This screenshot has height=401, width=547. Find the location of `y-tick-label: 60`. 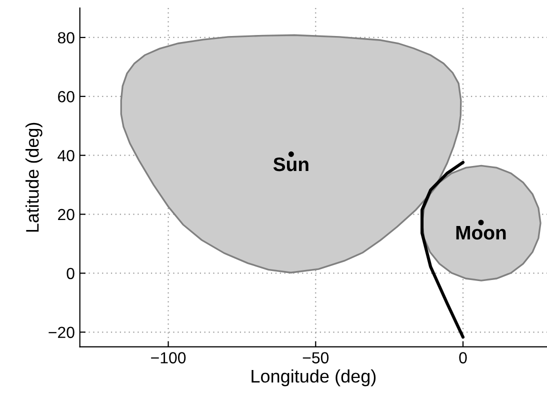

y-tick-label: 60 is located at coordinates (66, 96).